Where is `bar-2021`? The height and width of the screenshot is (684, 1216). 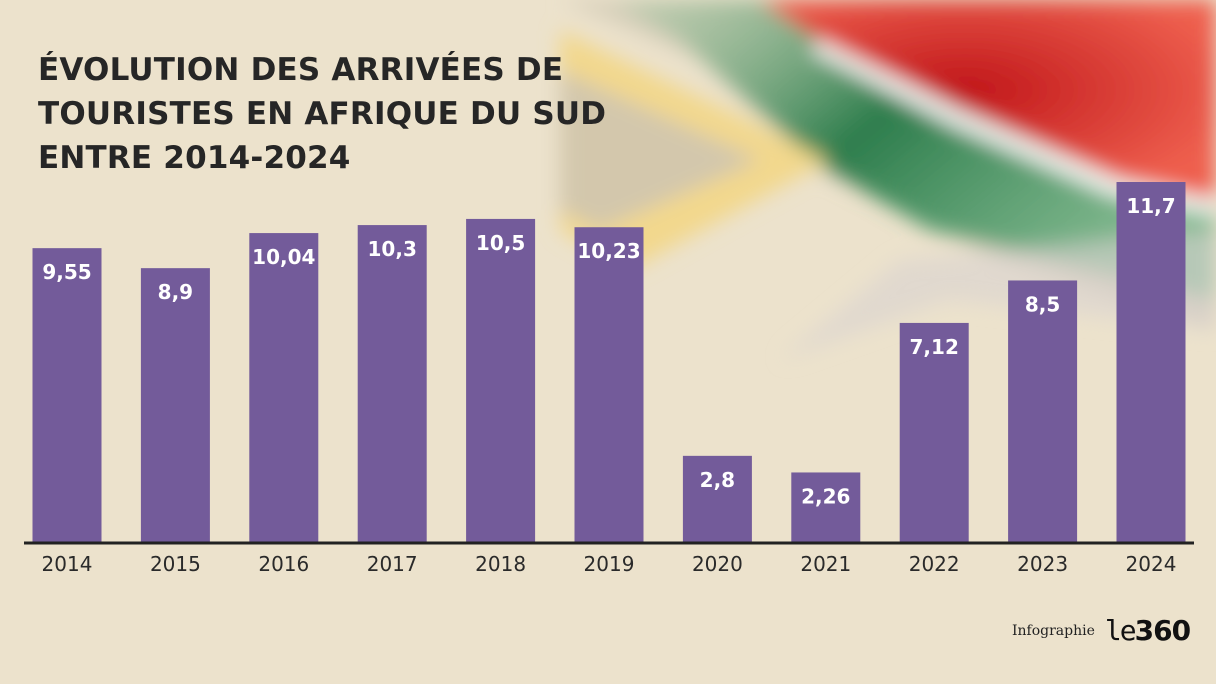
bar-2021 is located at coordinates (826, 507).